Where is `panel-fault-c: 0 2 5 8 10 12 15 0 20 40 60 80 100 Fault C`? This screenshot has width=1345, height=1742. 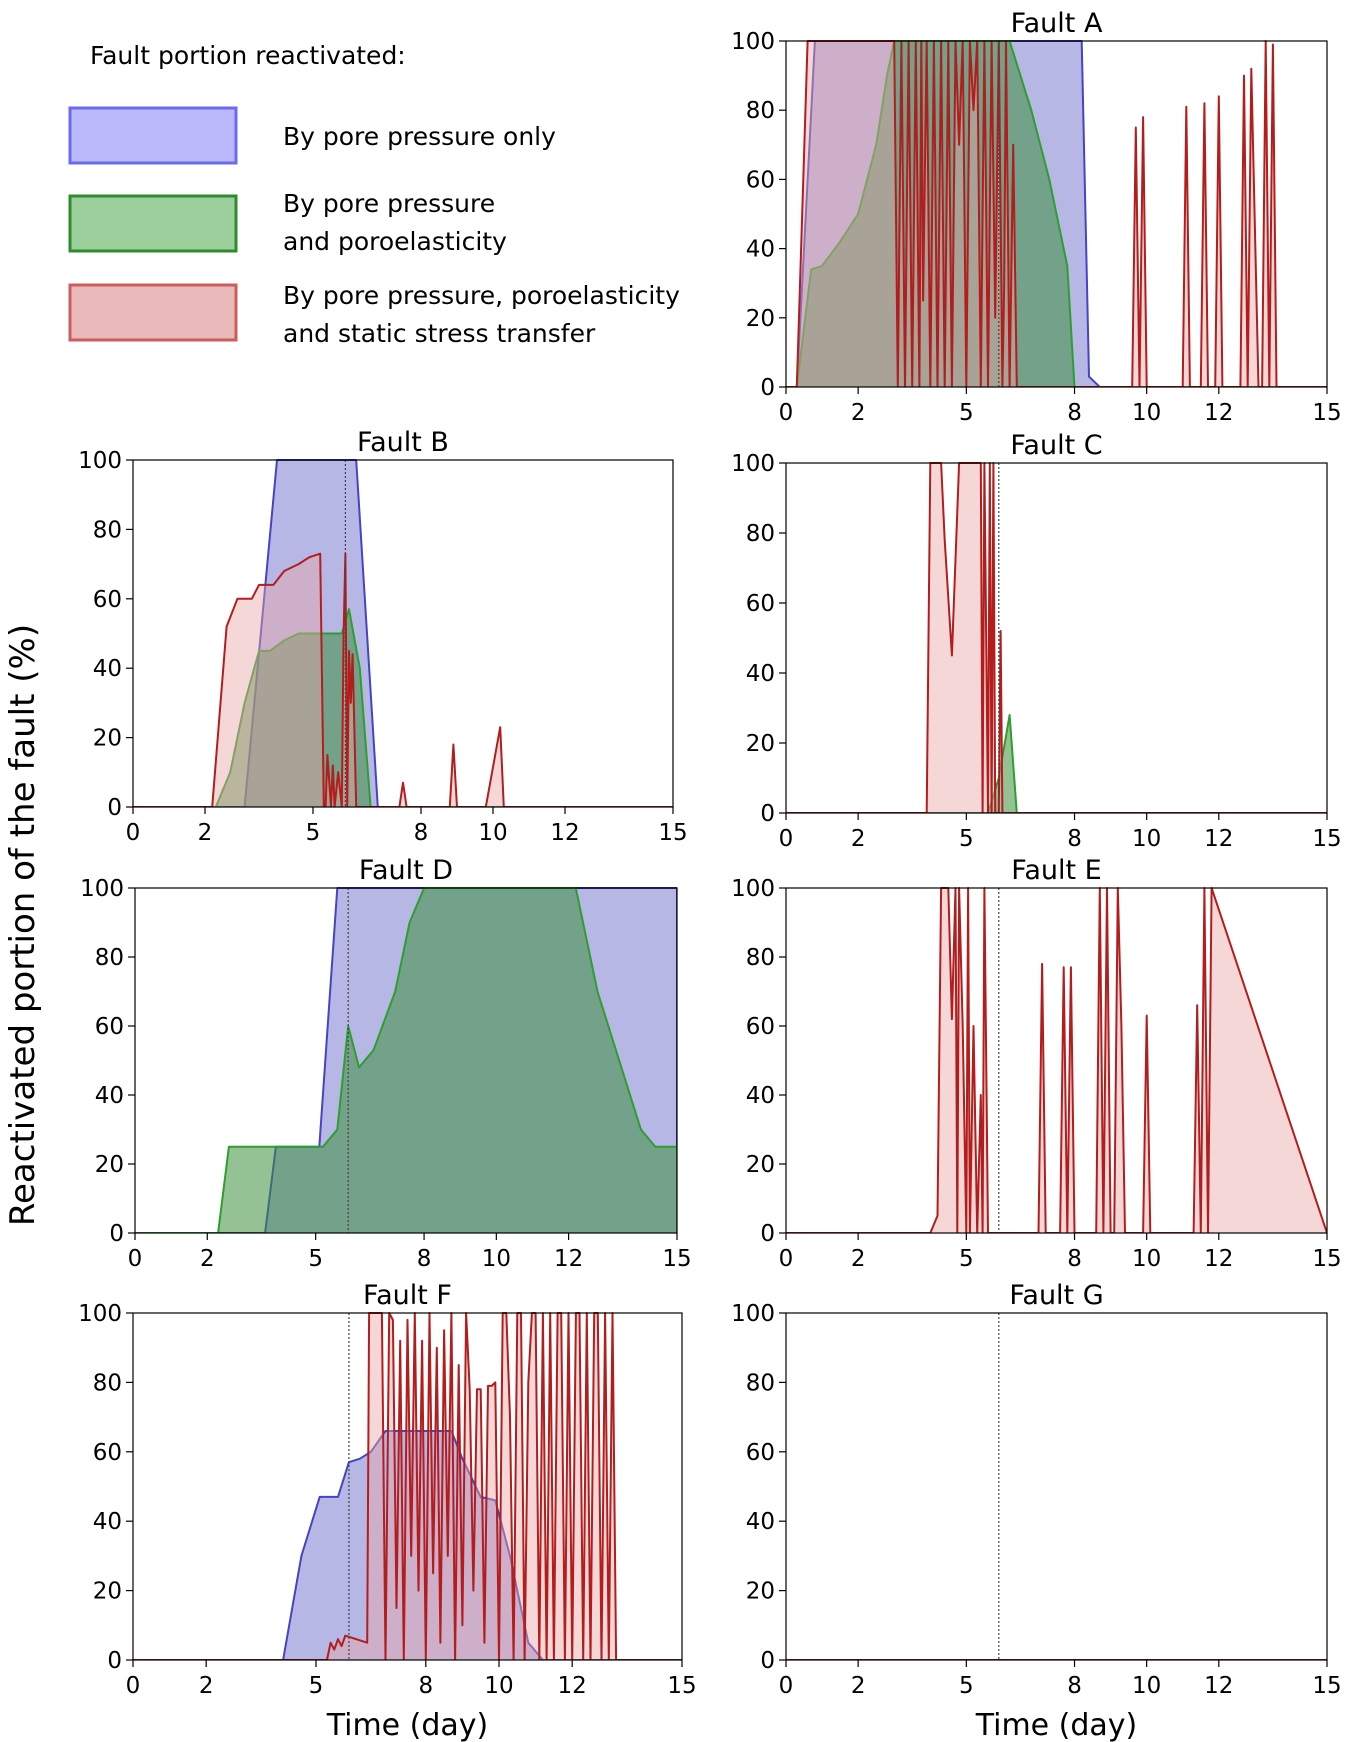
panel-fault-c: 0 2 5 8 10 12 15 0 20 40 60 80 100 Fault C is located at coordinates (1036, 641).